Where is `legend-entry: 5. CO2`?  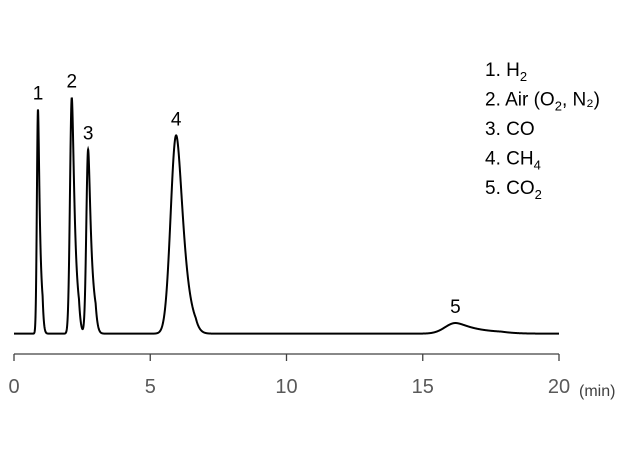
legend-entry: 5. CO2 is located at coordinates (513, 190).